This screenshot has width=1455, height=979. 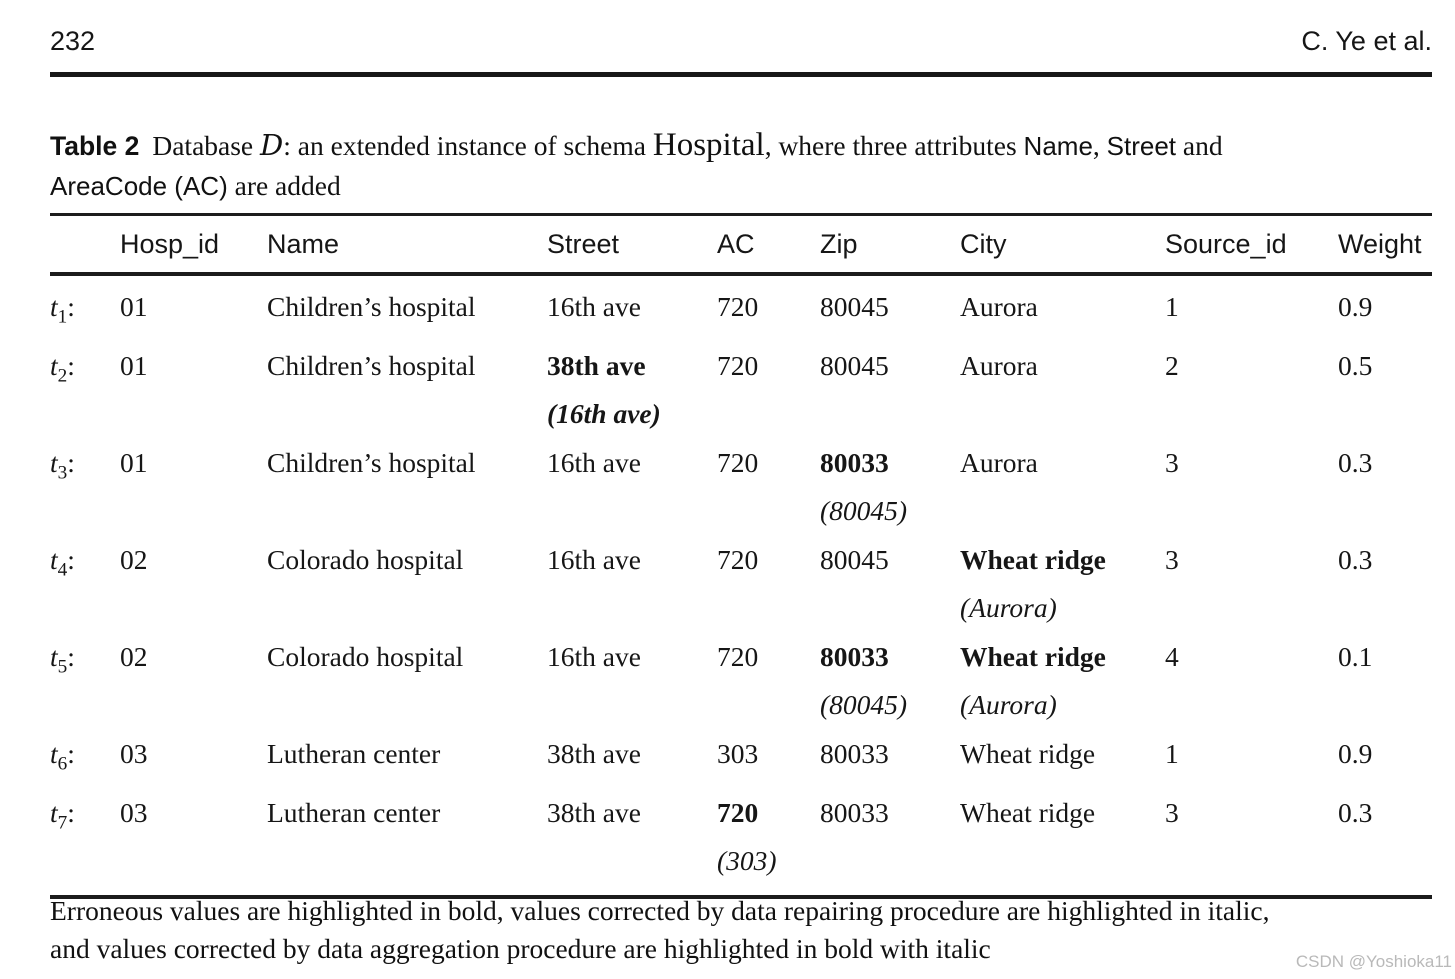 What do you see at coordinates (1172, 656) in the screenshot?
I see `cell-value: 4` at bounding box center [1172, 656].